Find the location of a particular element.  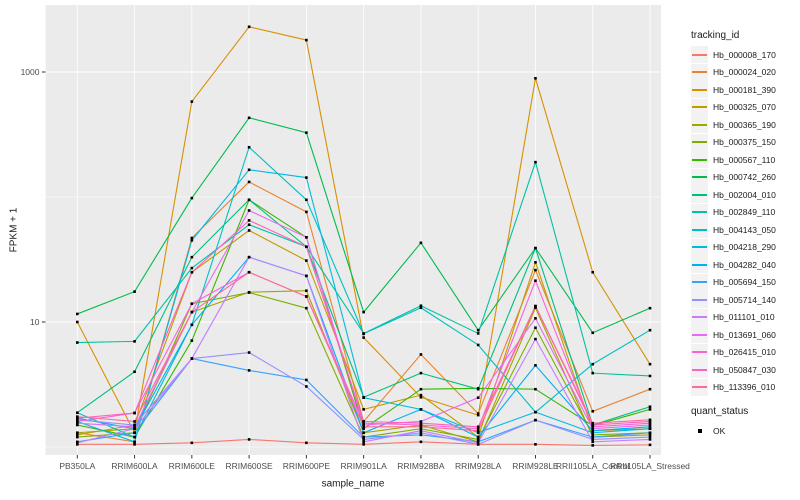

x-tick-label: RRIM600PE is located at coordinates (307, 466).